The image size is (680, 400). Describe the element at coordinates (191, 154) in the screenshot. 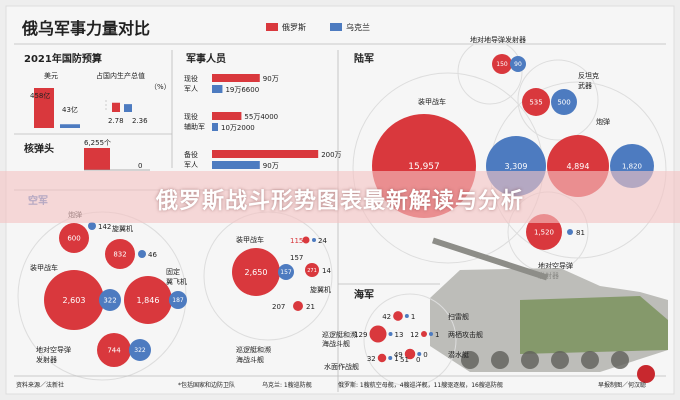

I see `personnel-row-label: 备役` at that location.